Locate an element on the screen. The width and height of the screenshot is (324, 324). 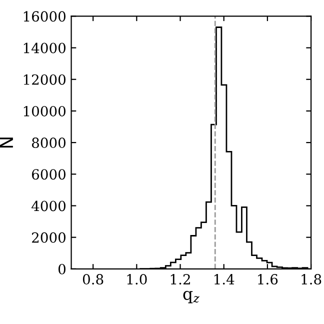
y-axis-title: N is located at coordinates (6, 143).